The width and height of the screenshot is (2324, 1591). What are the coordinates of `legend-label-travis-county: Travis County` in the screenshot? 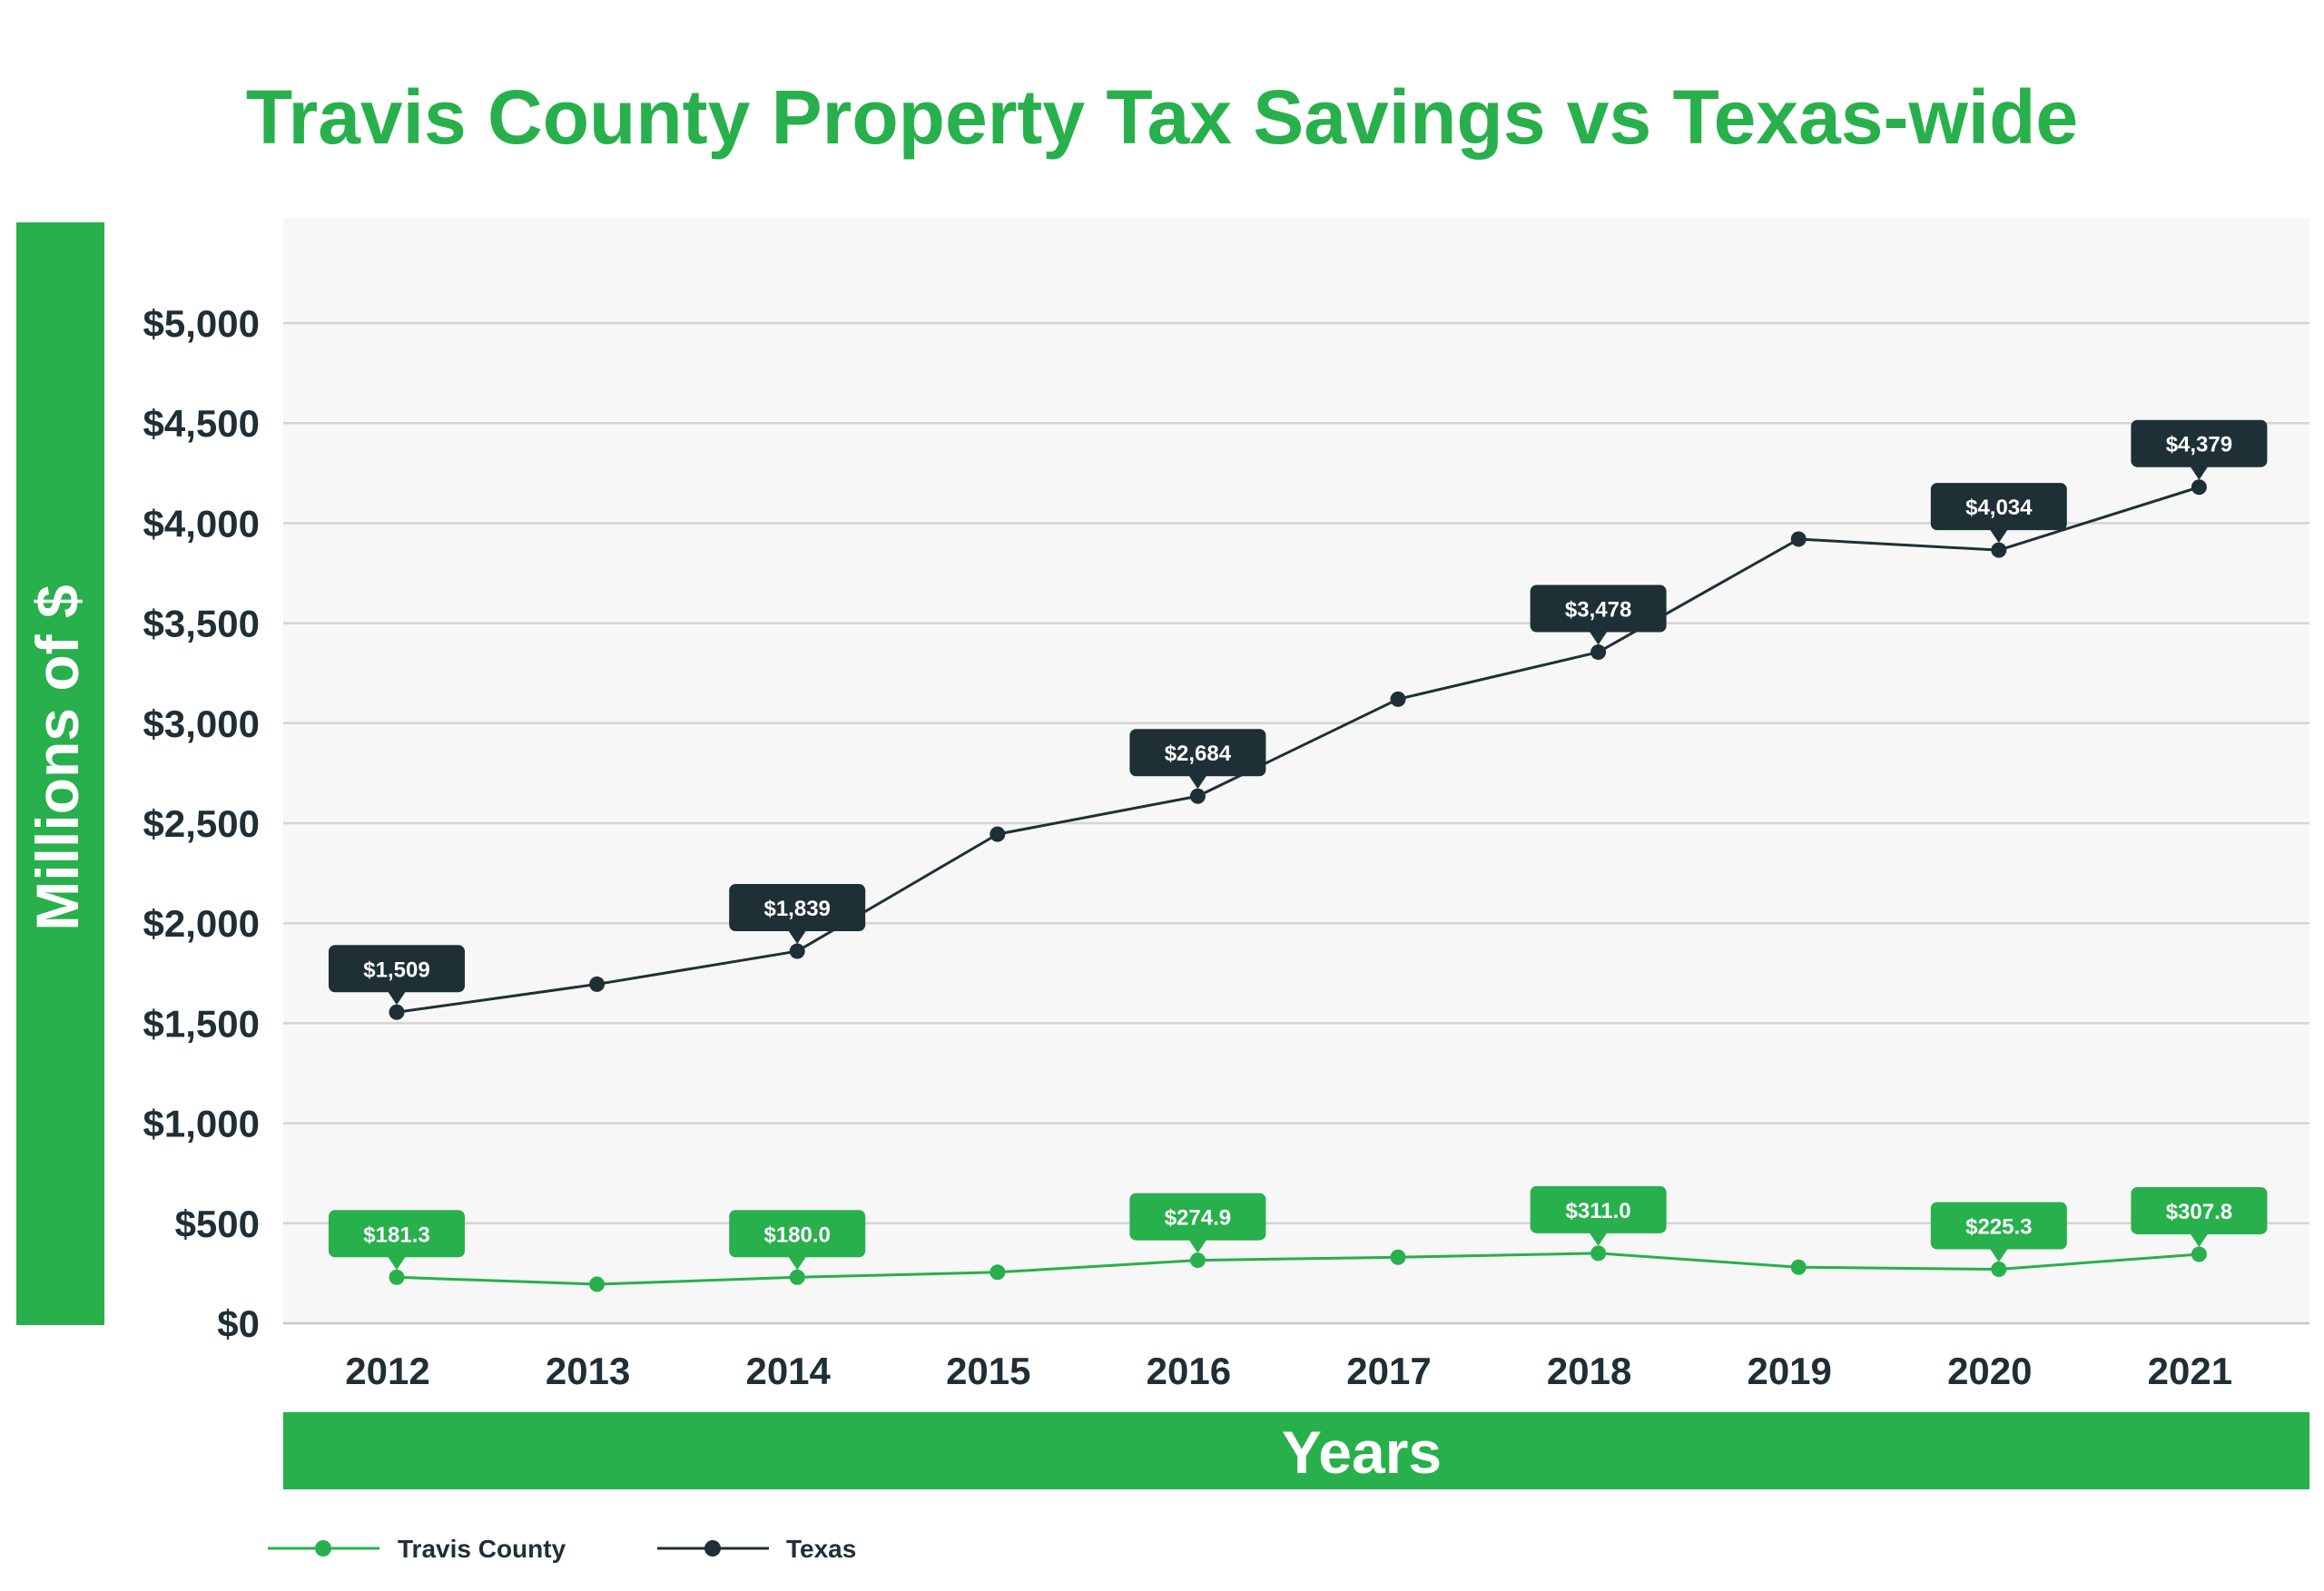 It's located at (482, 1549).